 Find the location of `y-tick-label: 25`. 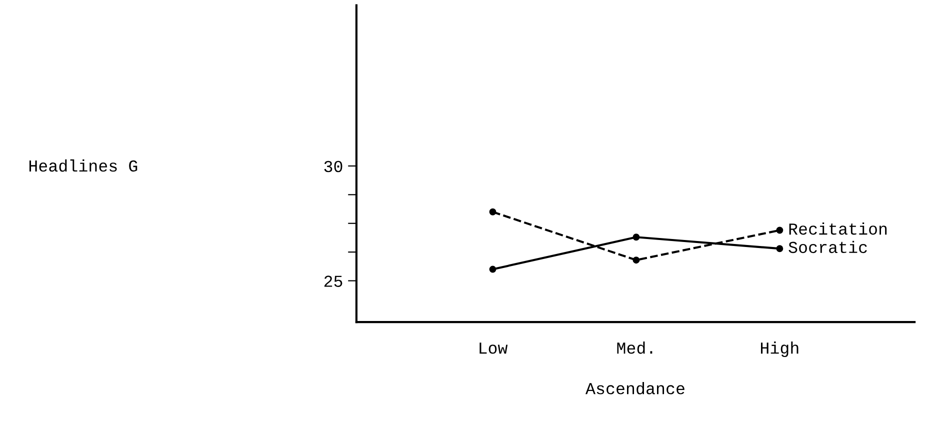

y-tick-label: 25 is located at coordinates (333, 281).